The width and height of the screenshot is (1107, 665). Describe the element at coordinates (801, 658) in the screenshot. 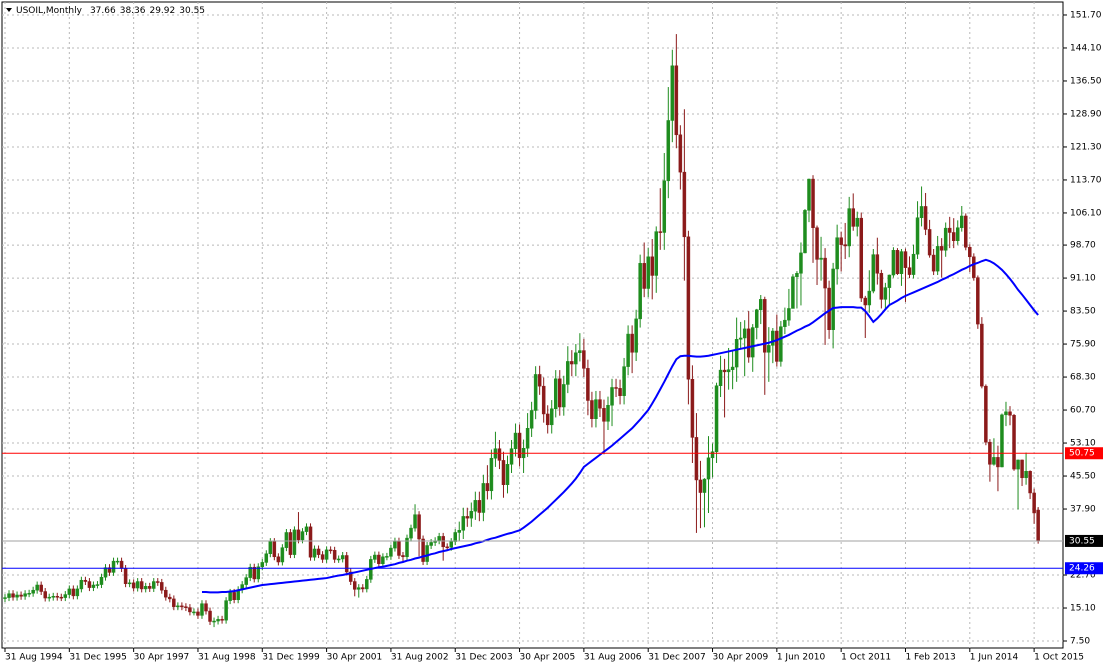

I see `x-tick-label: 1 Jun 2010` at that location.